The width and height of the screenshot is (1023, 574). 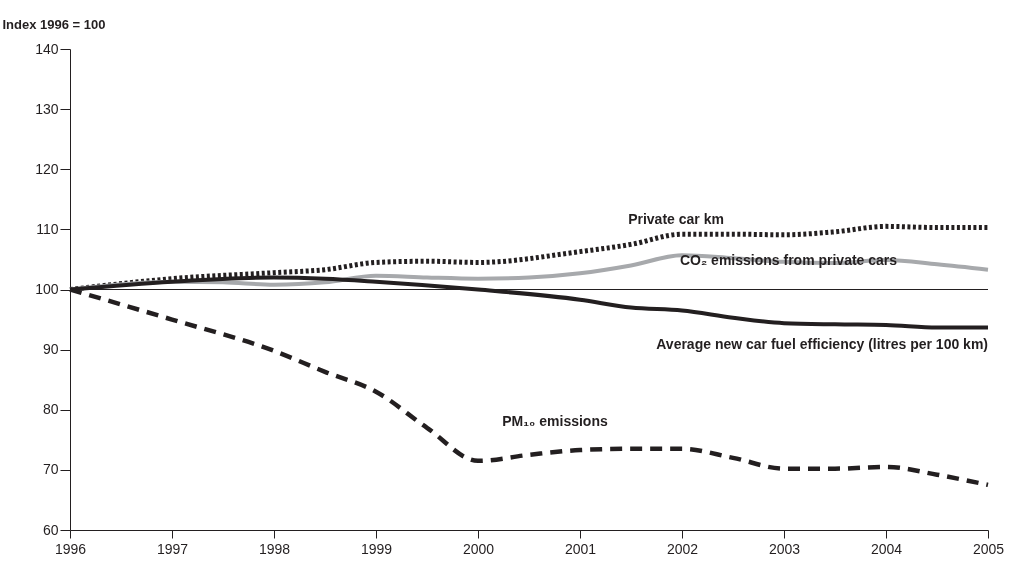 What do you see at coordinates (555, 421) in the screenshot?
I see `series-label: PM₁₀ emissions` at bounding box center [555, 421].